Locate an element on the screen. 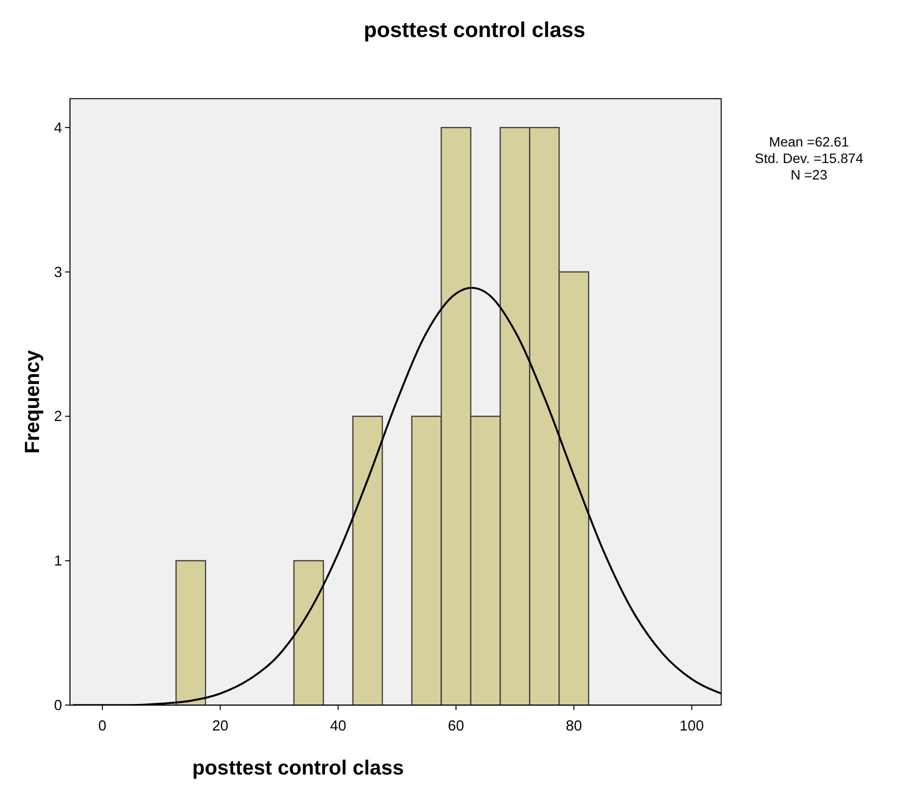 Image resolution: width=919 pixels, height=798 pixels. y-tick-label: 2 is located at coordinates (58, 417).